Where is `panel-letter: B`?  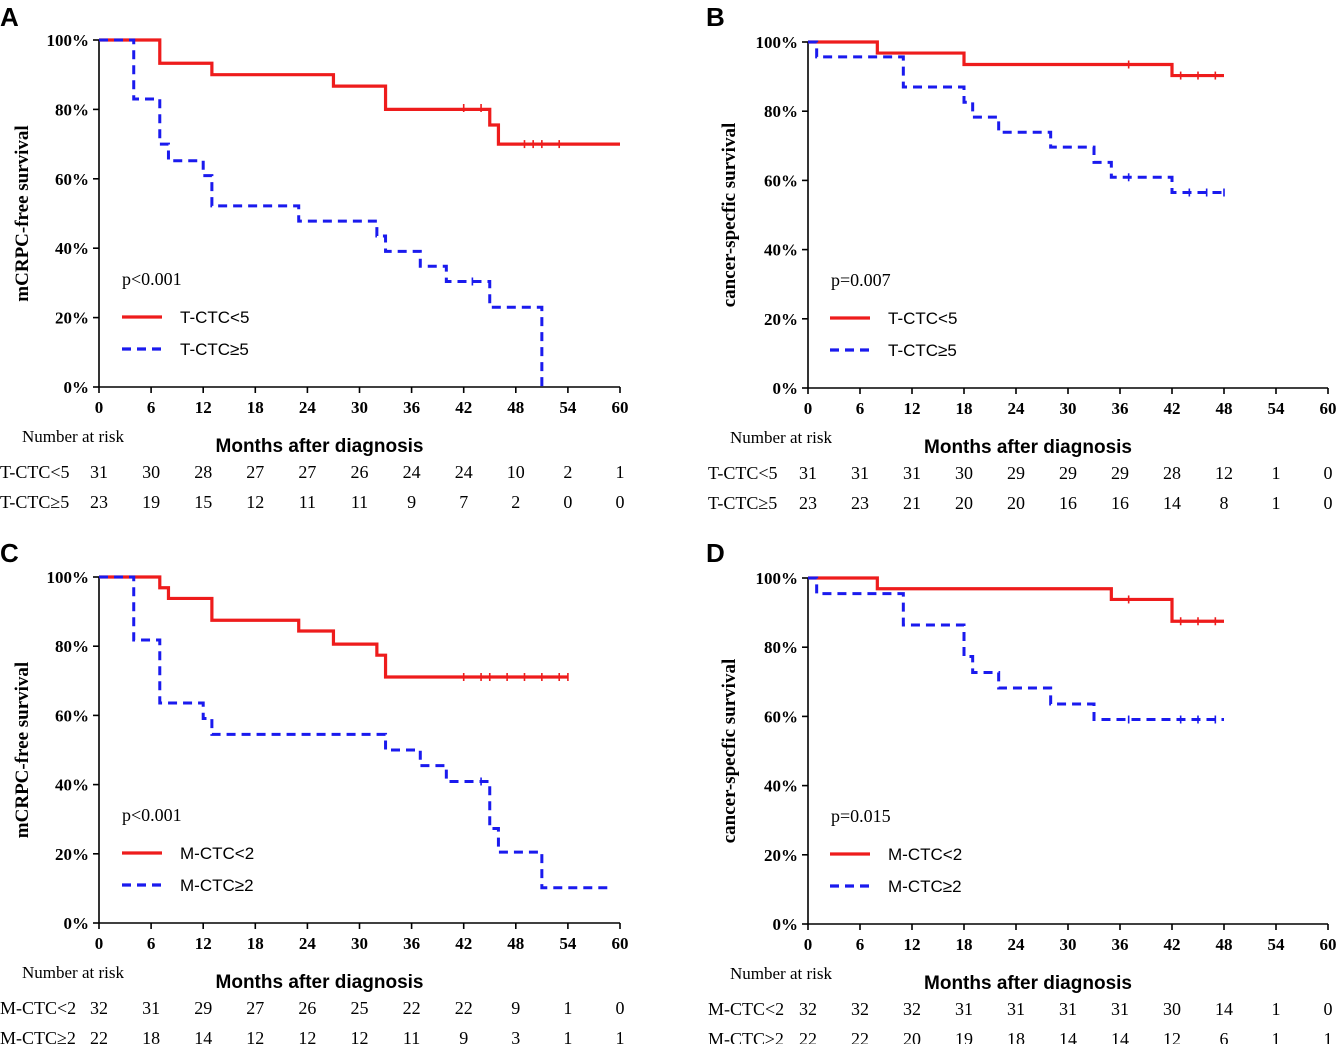
panel-letter: B is located at coordinates (715, 17).